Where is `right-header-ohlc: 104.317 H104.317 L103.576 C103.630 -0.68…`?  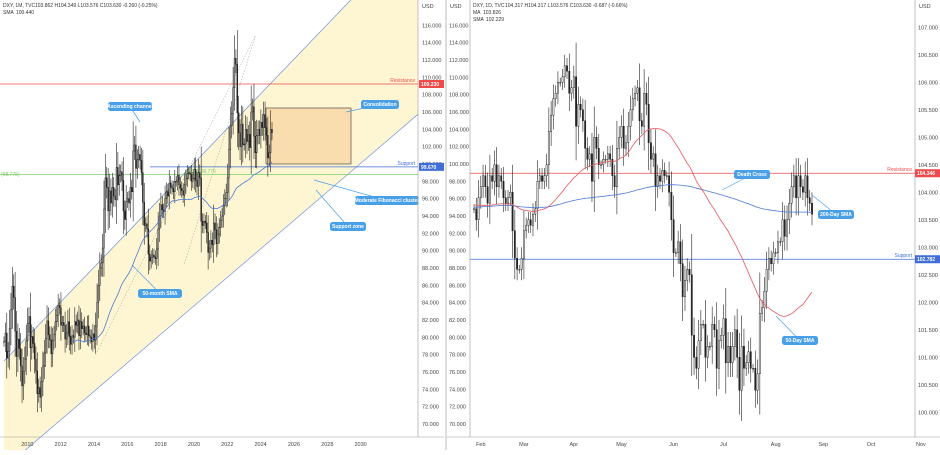
right-header-ohlc: 104.317 H104.317 L103.576 C103.630 -0.68… is located at coordinates (566, 6).